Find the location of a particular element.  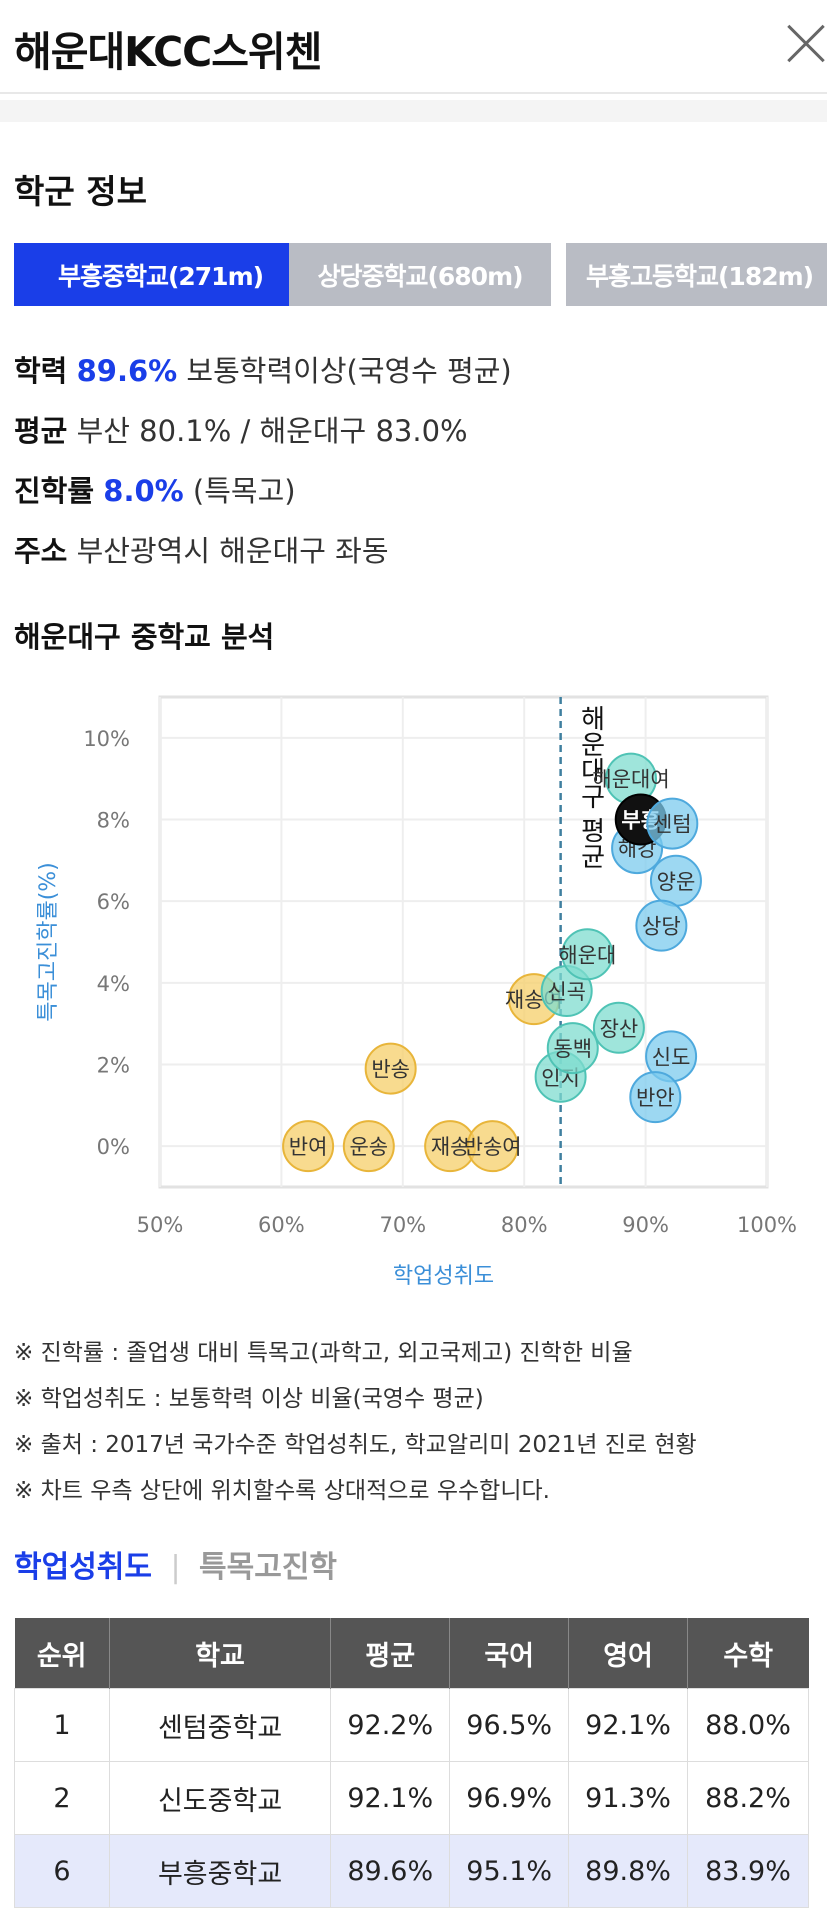

y-tick-label: 10% is located at coordinates (106, 739).